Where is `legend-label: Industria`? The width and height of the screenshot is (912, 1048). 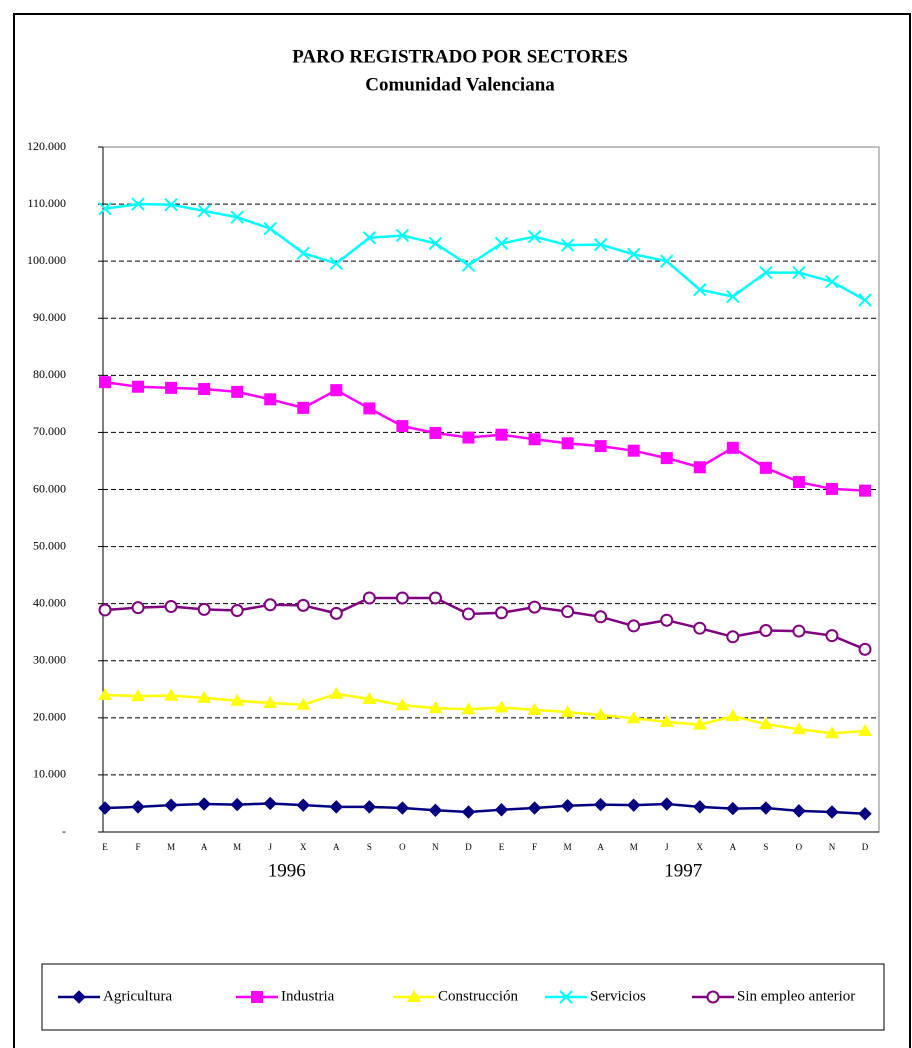
legend-label: Industria is located at coordinates (308, 996).